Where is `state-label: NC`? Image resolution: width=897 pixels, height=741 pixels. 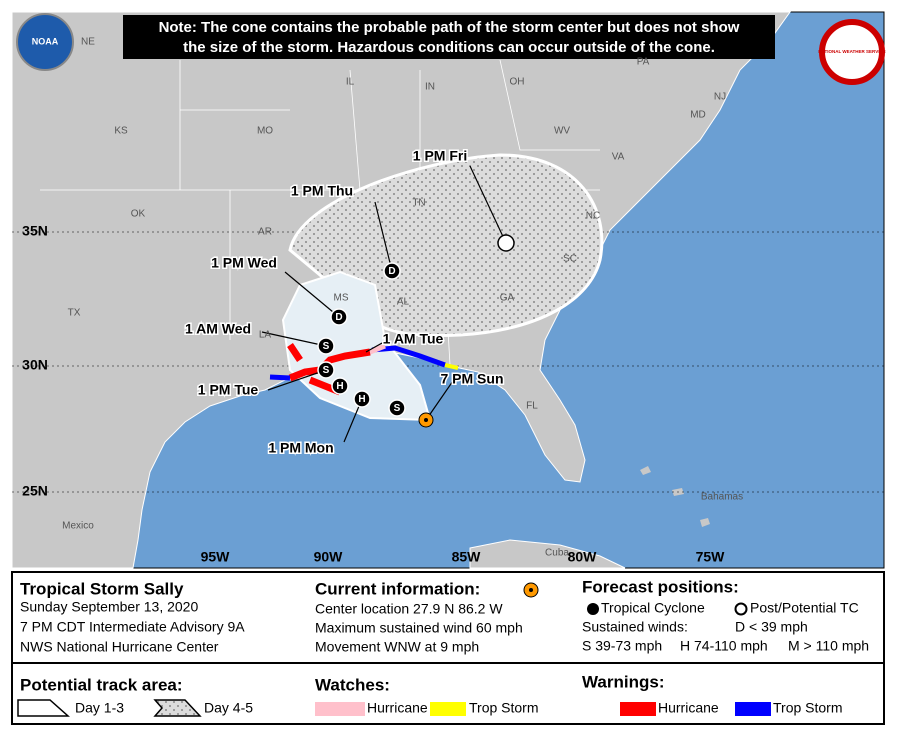 state-label: NC is located at coordinates (593, 216).